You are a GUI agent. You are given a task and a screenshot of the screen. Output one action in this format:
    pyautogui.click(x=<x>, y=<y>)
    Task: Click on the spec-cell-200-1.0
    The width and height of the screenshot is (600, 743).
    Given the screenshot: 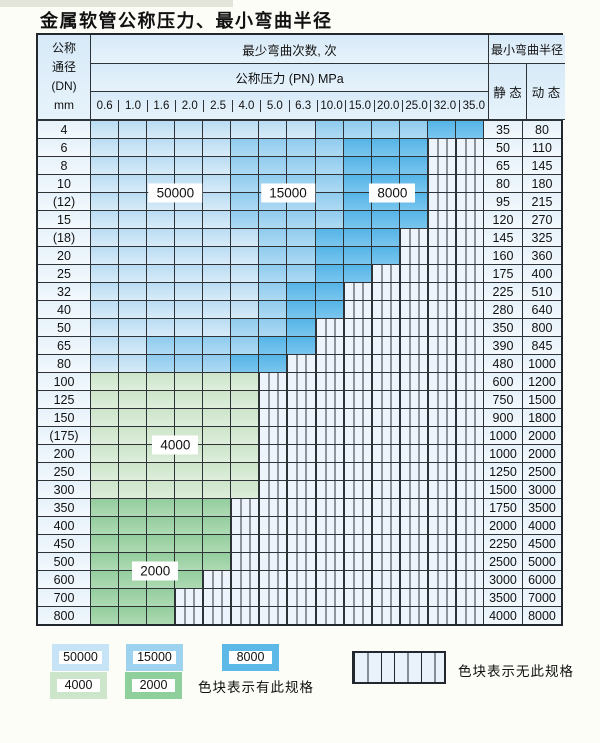 What is the action you would take?
    pyautogui.click(x=133, y=453)
    